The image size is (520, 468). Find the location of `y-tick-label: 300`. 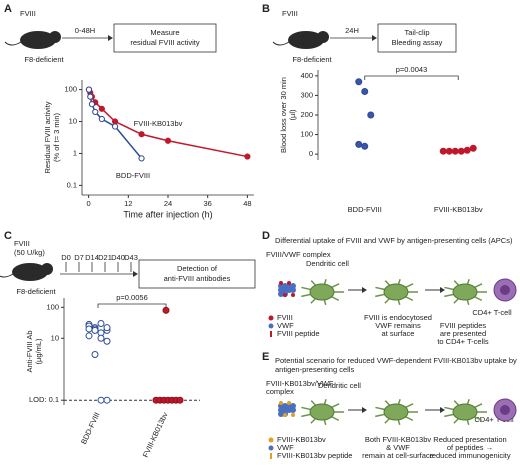

y-tick-label: 300 is located at coordinates (306, 94).